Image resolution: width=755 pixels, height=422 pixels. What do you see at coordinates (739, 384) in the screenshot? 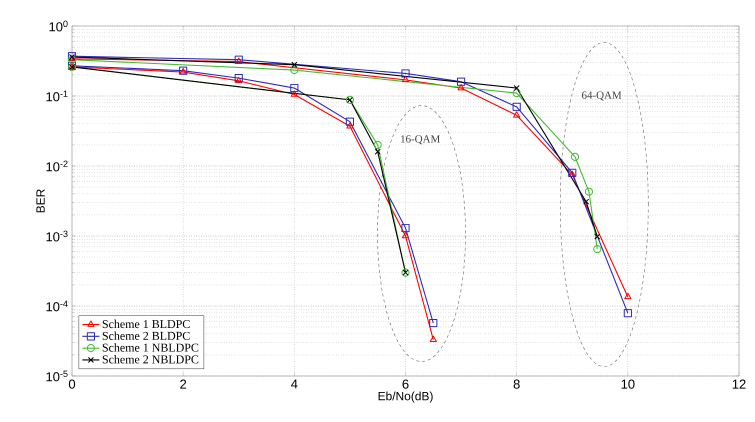
I see `x-tick-label: 12` at bounding box center [739, 384].